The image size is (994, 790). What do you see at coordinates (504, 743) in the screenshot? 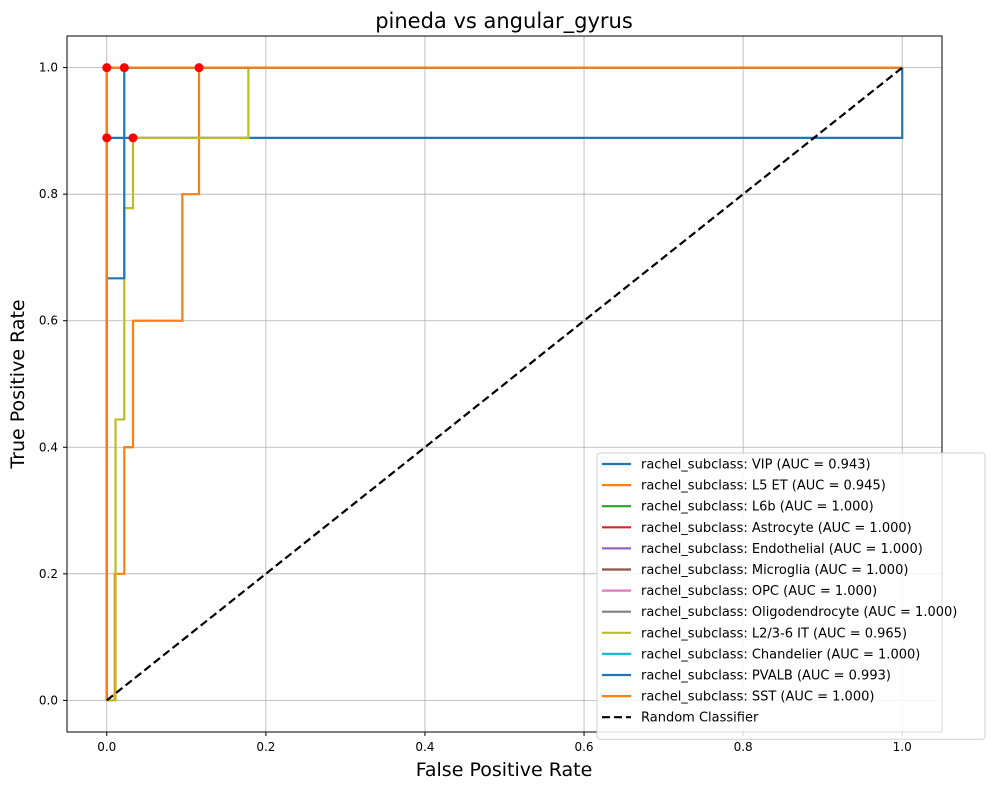
I see `x-axis-ticks: 0.0 0.2 0.4 0.6 0.8 1.0` at bounding box center [504, 743].